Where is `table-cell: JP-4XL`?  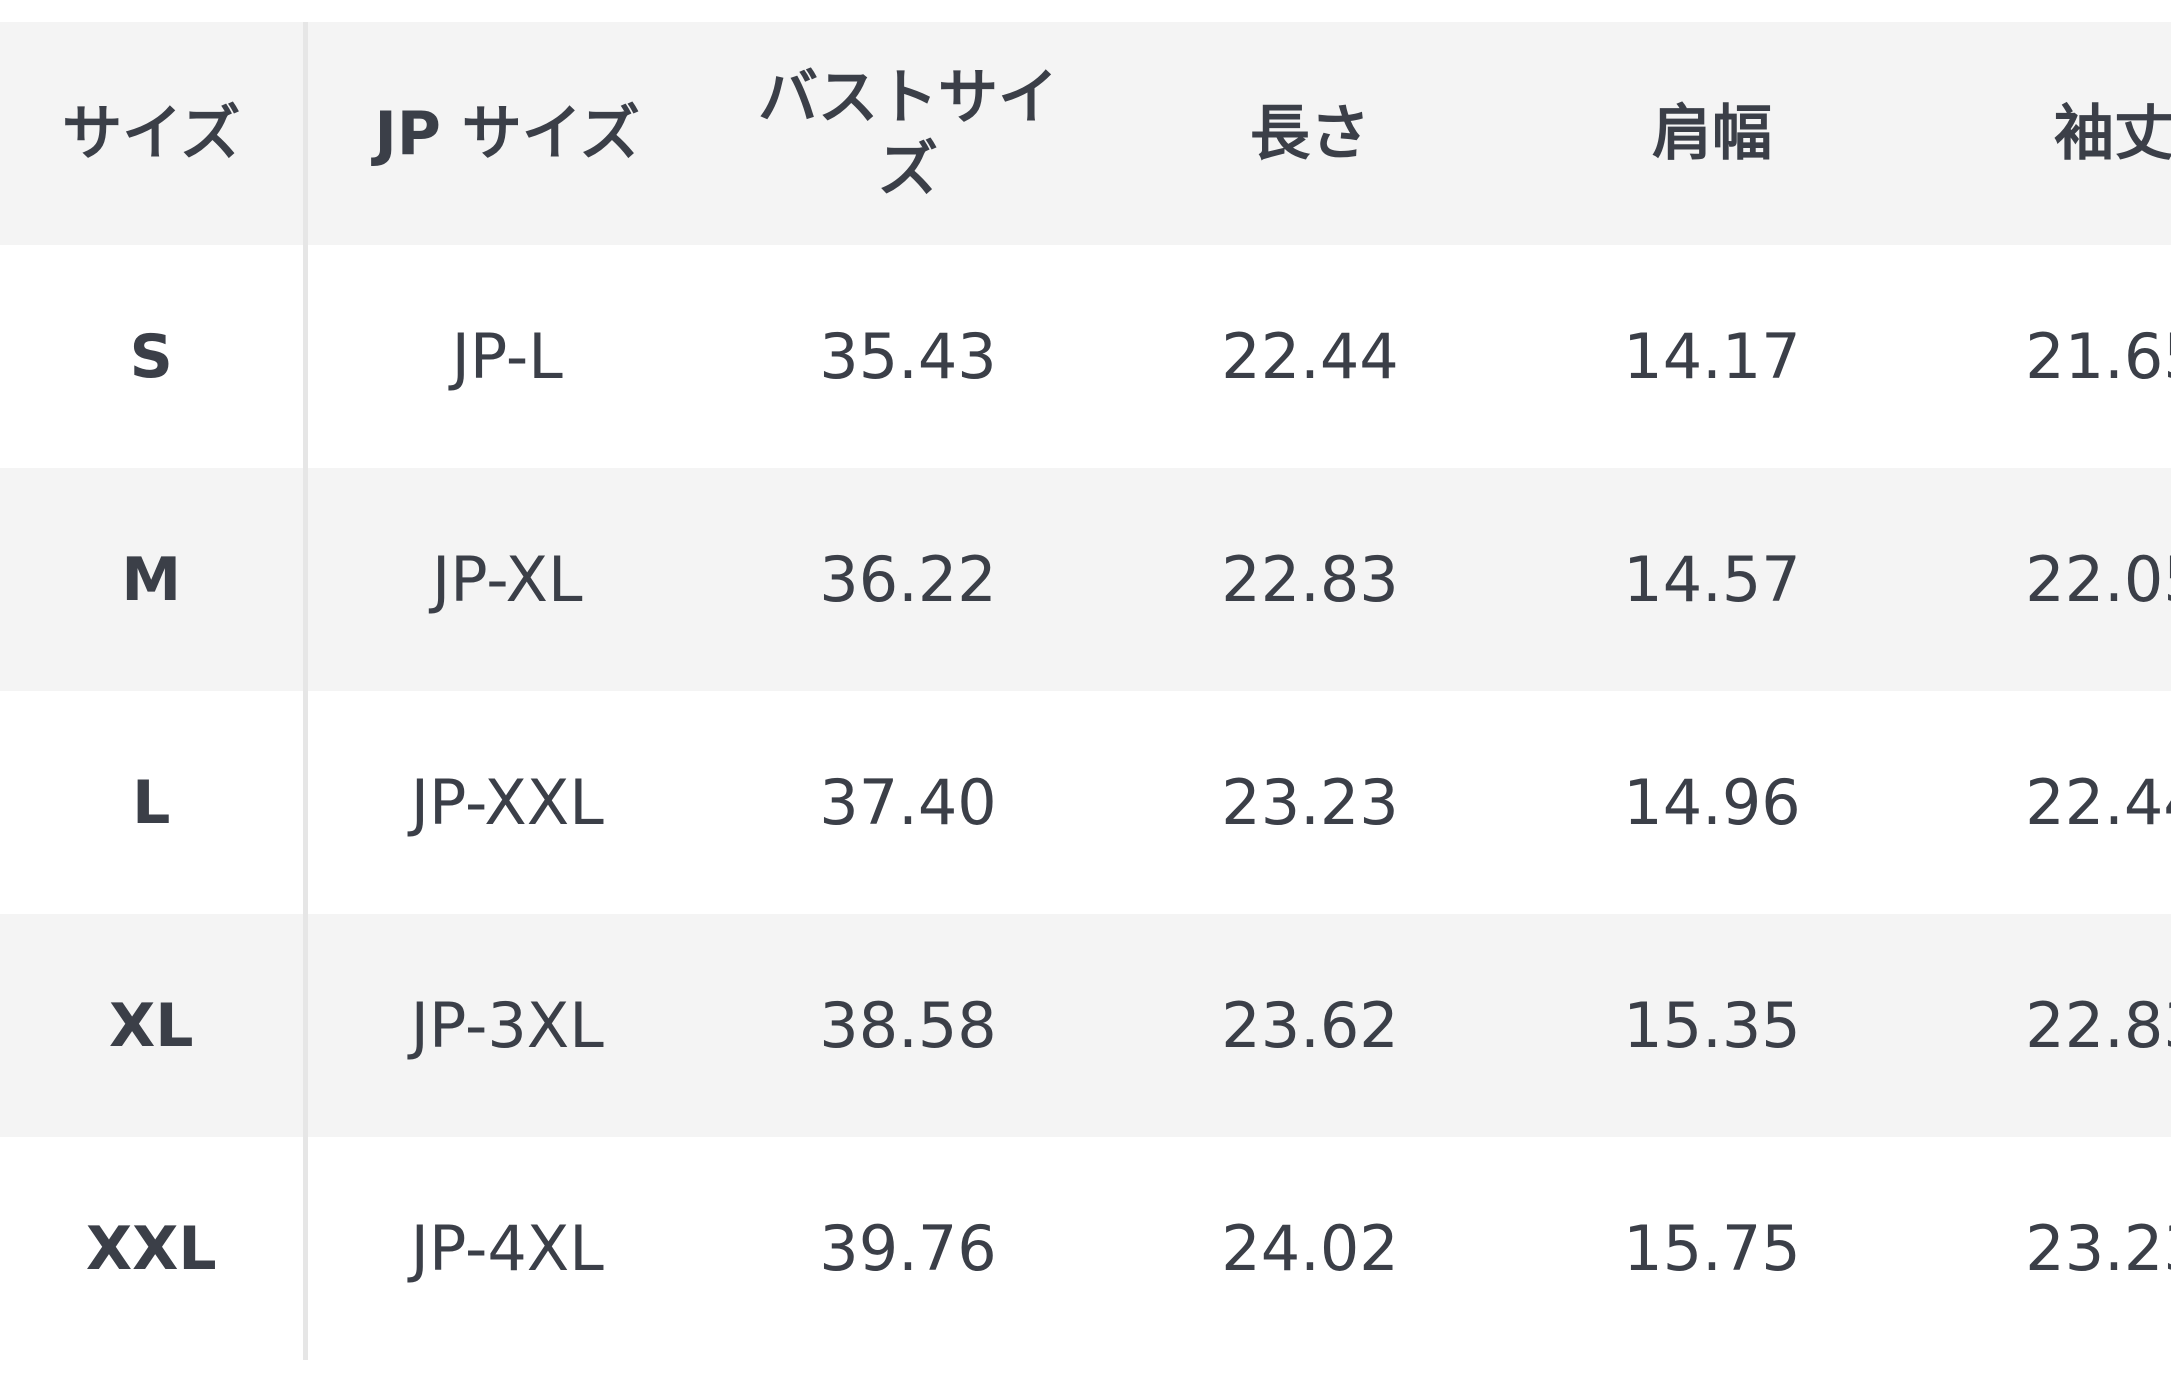 table-cell: JP-4XL is located at coordinates (507, 1248).